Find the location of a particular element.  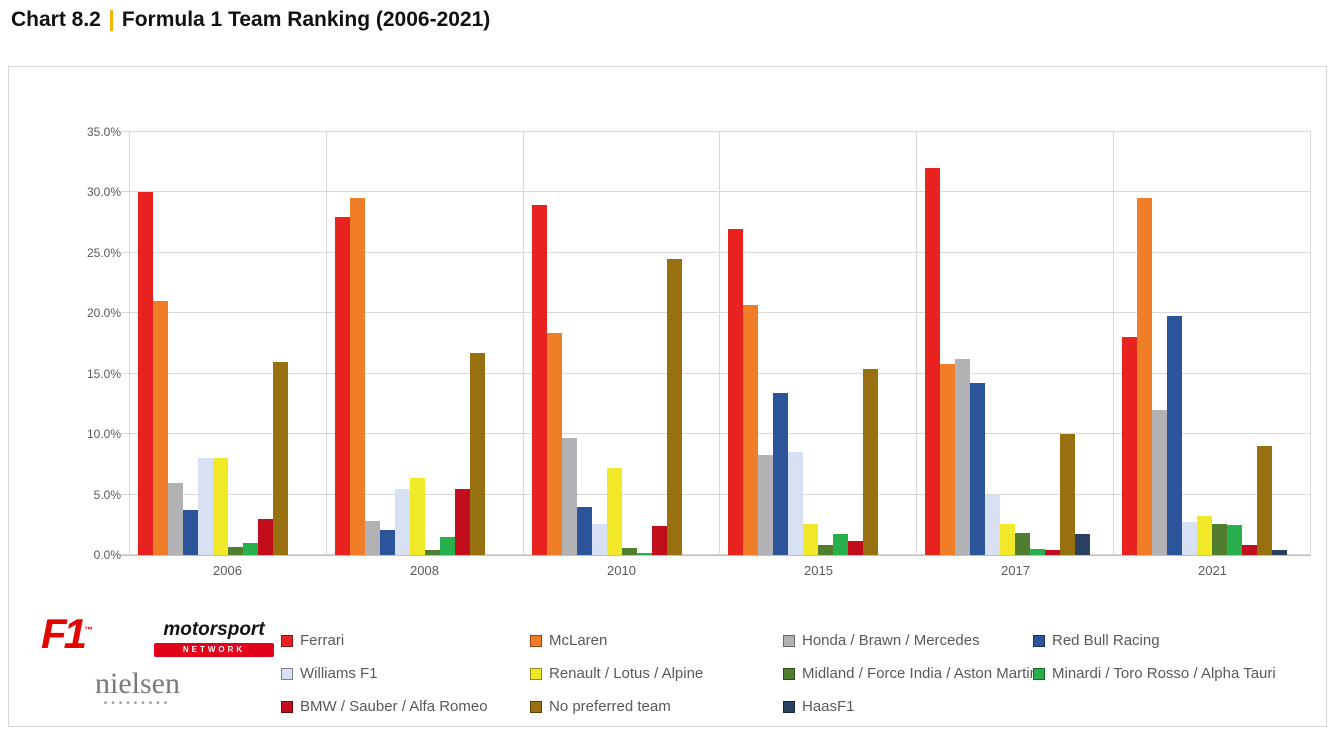

legend-label: Minardi / Toro Rosso / Alpha Tauri is located at coordinates (1164, 673).